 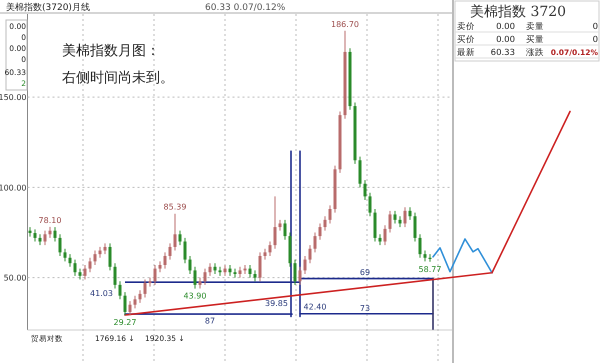 What do you see at coordinates (466, 26) in the screenshot?
I see `text: 卖价` at bounding box center [466, 26].